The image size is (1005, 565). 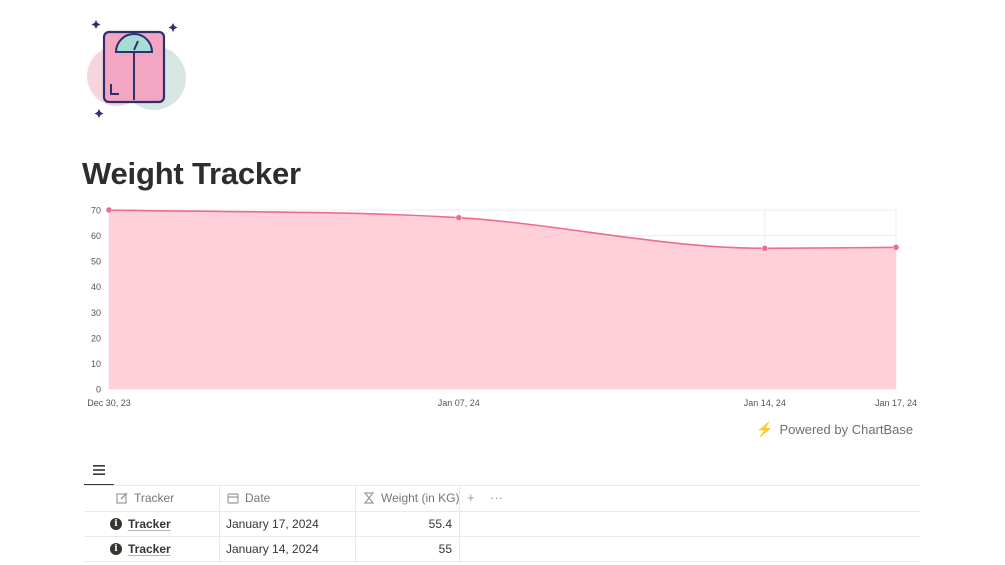 I want to click on y-tick-label: 30, so click(x=96, y=313).